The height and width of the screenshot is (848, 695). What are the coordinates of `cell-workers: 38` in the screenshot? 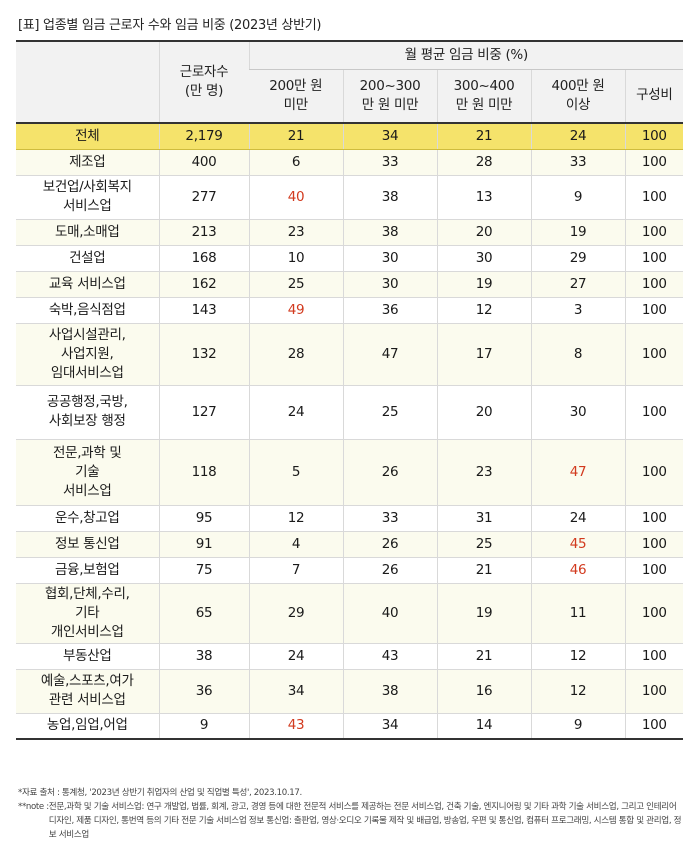 It's located at (203, 656).